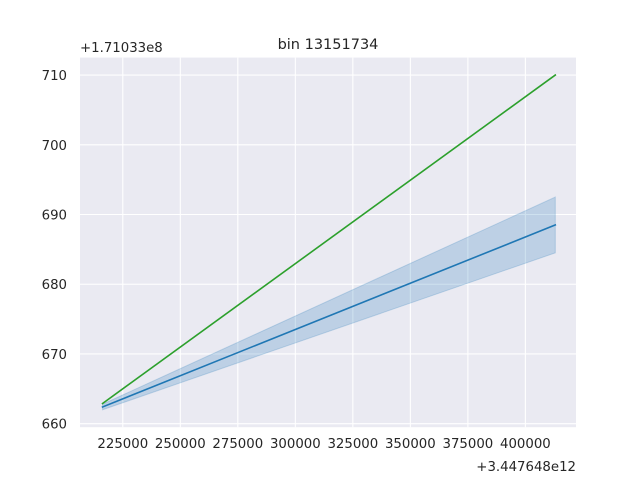  What do you see at coordinates (121, 48) in the screenshot?
I see `y-offset-label: +1.71033e8` at bounding box center [121, 48].